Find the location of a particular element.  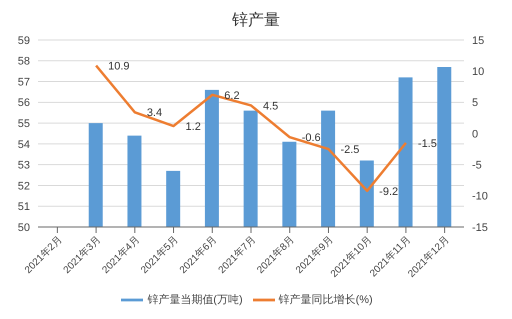

y-tick-label: 58 is located at coordinates (24, 62).